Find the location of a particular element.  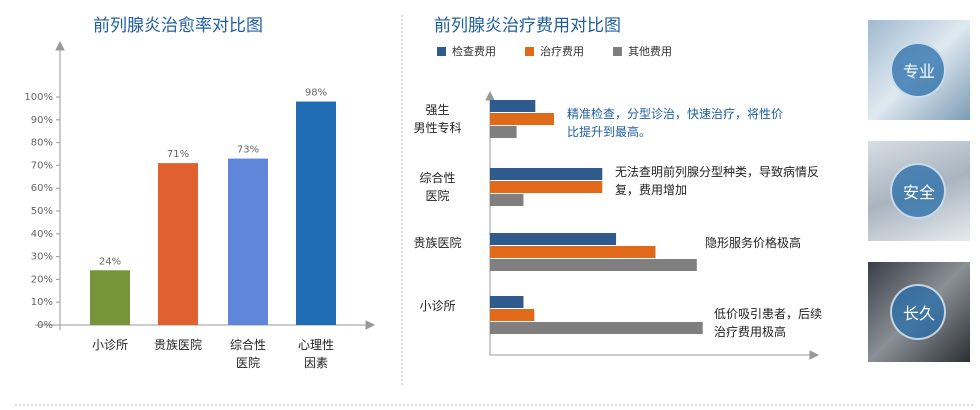

y-tick-label: 40% is located at coordinates (42, 234).